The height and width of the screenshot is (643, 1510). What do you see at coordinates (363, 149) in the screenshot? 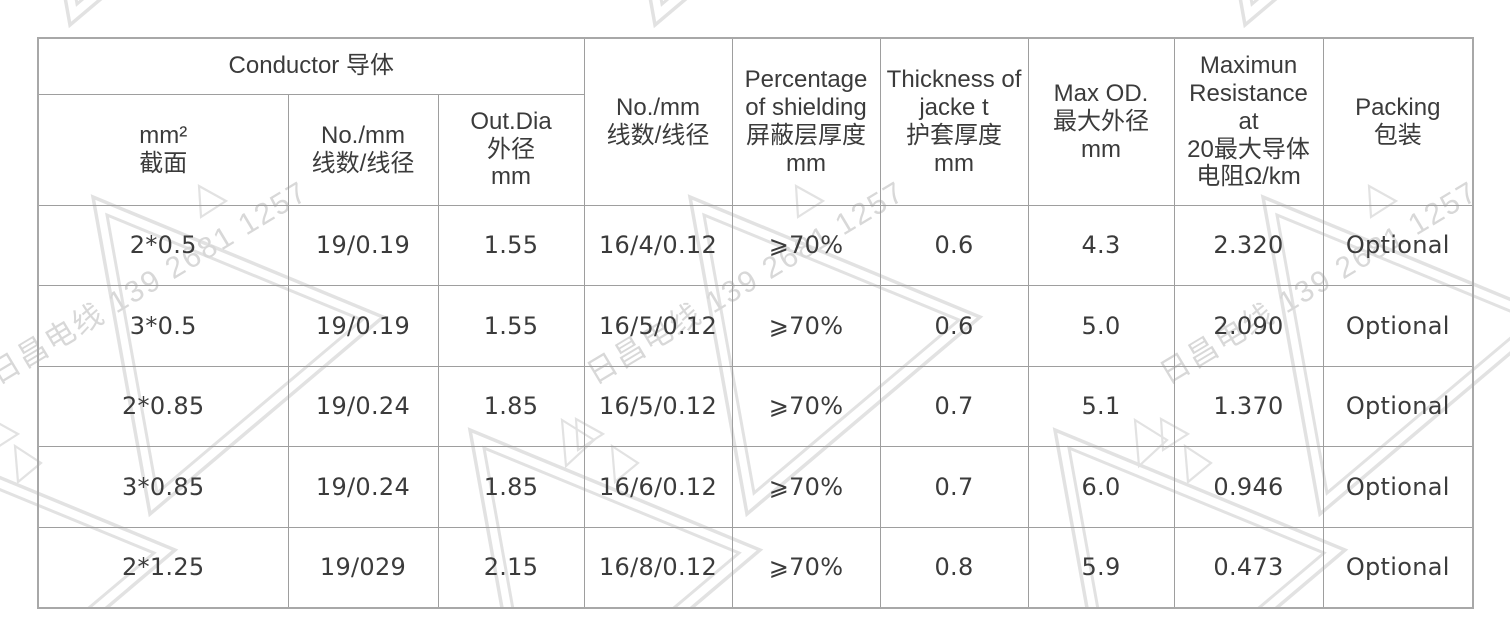
I see `column-header-conductor-strands: No./mm 线数/线径` at bounding box center [363, 149].